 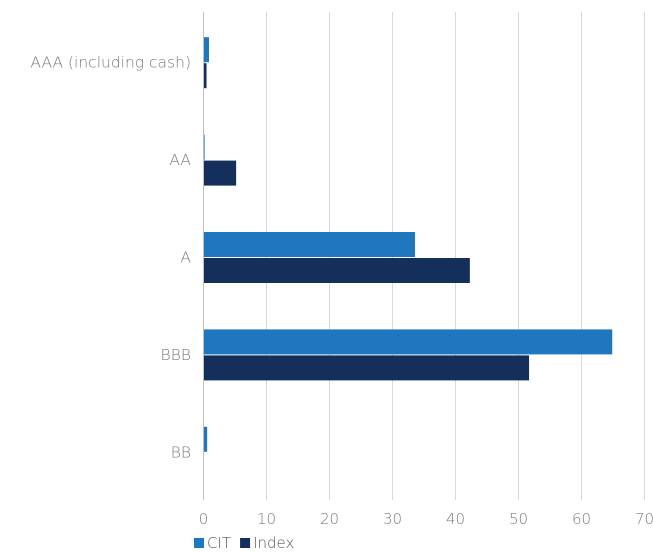 I want to click on legend: CIT Index, so click(x=244, y=543).